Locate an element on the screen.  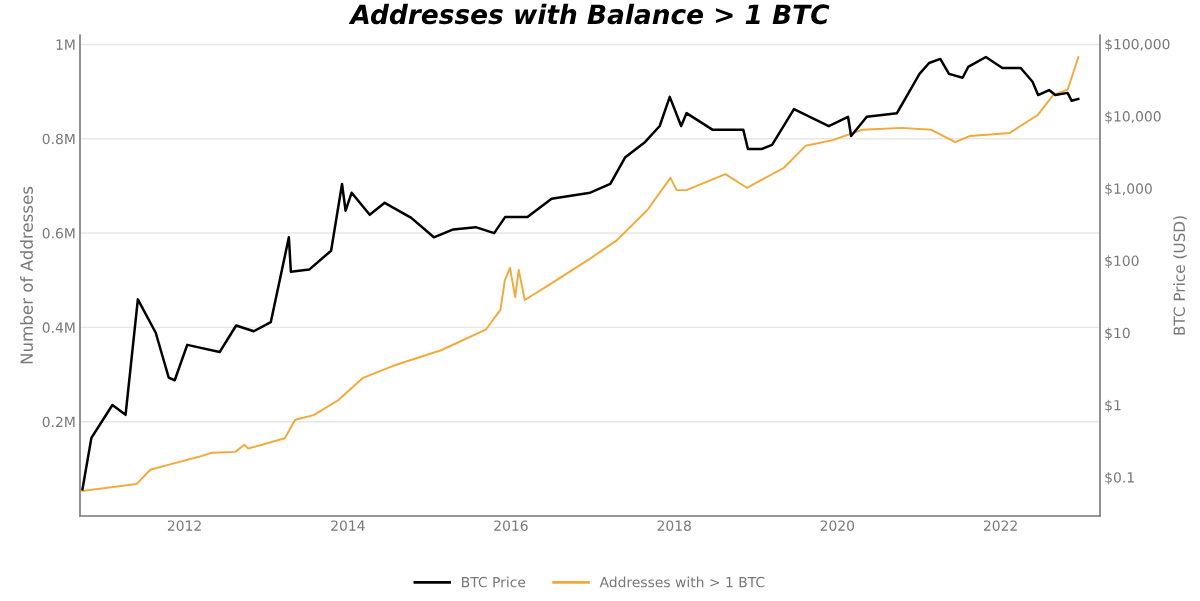
y-tick-label: 0.2M is located at coordinates (58, 422).